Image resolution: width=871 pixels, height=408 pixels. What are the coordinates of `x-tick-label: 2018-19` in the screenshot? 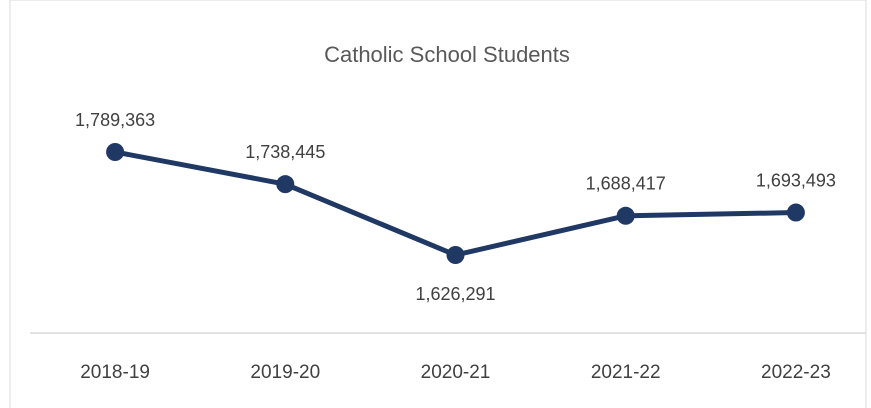 It's located at (115, 372).